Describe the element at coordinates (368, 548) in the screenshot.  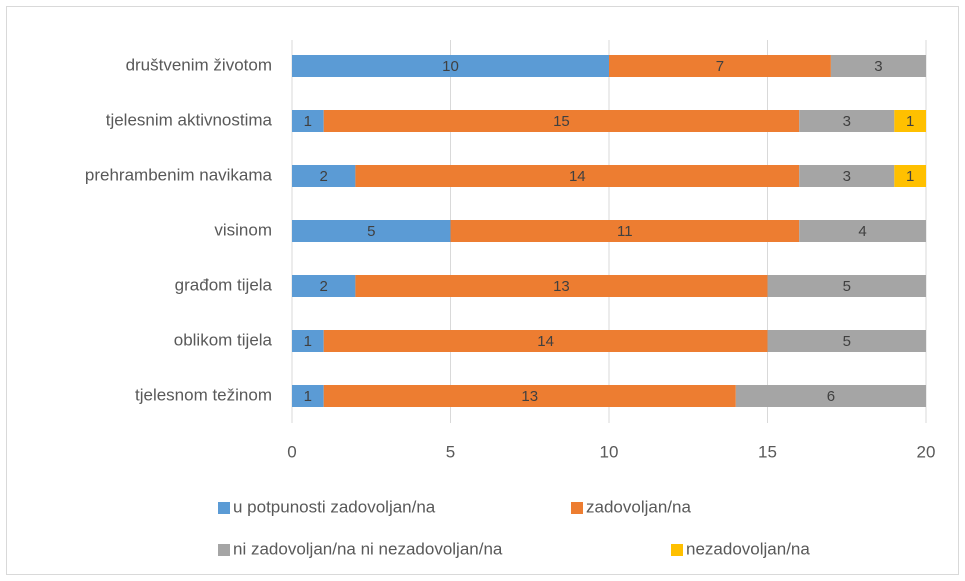
I see `legend-label: ni zadovoljan/na ni nezadovoljan/na` at that location.